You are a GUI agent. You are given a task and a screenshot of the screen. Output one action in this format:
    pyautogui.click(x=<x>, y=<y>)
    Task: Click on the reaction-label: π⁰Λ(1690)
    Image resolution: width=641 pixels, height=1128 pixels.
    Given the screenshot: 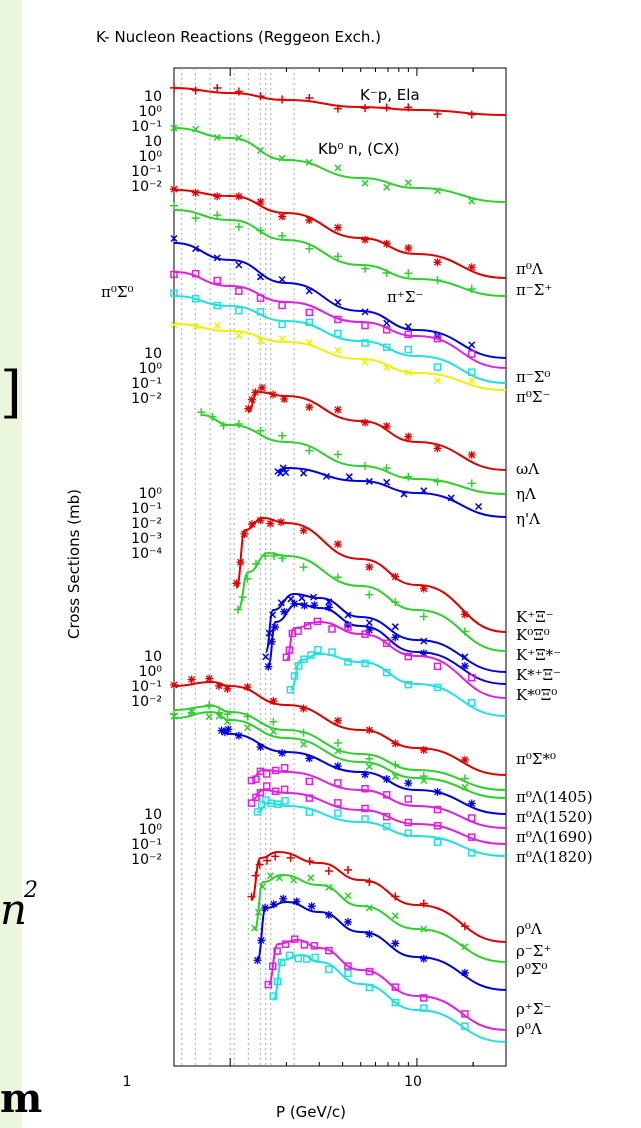 What is the action you would take?
    pyautogui.click(x=554, y=837)
    